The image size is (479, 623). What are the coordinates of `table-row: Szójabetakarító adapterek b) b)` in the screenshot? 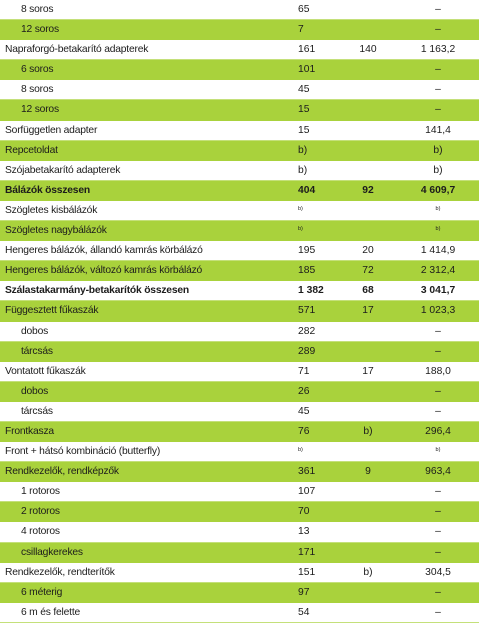 It's located at (239, 170).